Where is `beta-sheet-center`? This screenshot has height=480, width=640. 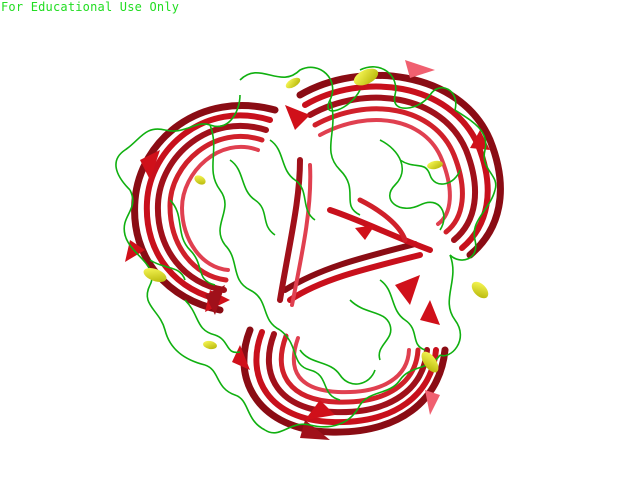 beta-sheet-center is located at coordinates (355, 232).